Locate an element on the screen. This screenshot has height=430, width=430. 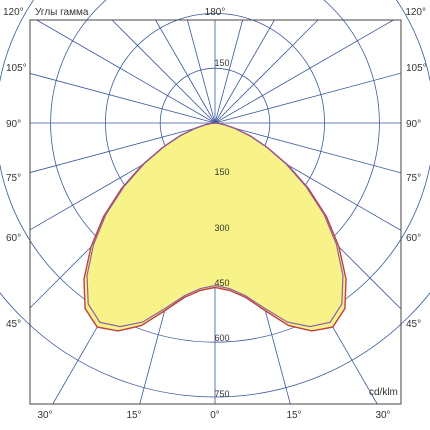
angle-label-bottom-15-left: 15° is located at coordinates (133, 415).